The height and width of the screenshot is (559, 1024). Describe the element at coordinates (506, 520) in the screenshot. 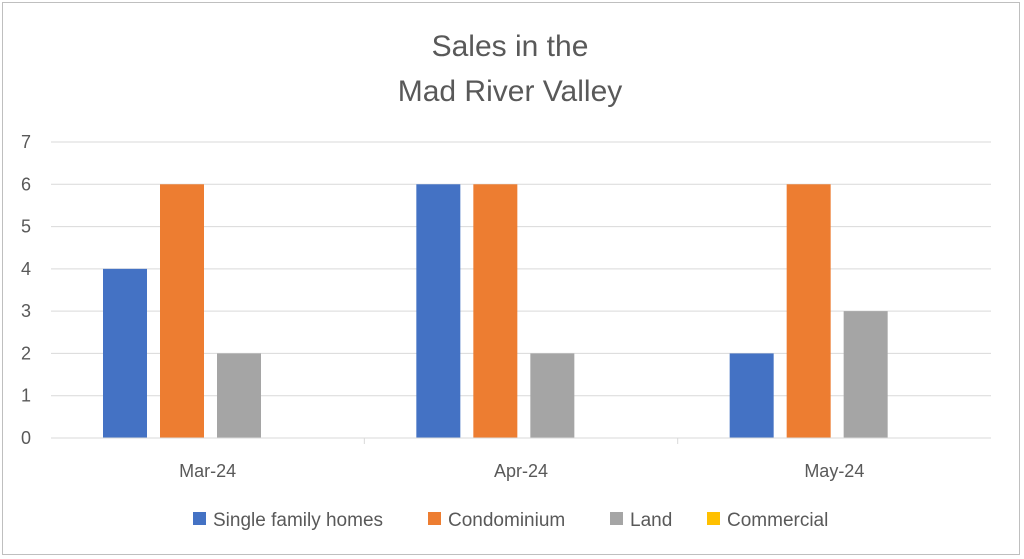

I see `legend-label: Condominium` at that location.